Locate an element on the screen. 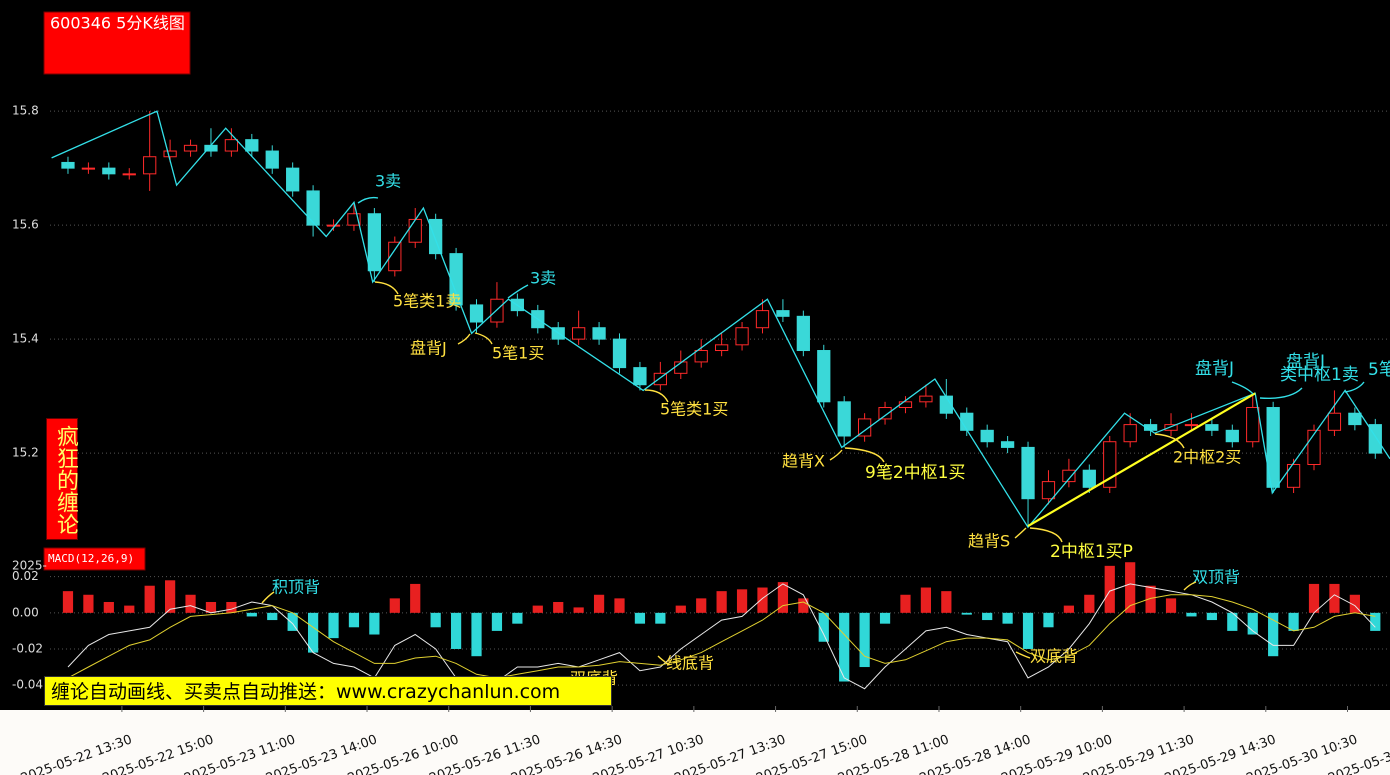 This screenshot has height=775, width=1390. title-box is located at coordinates (117, 43).